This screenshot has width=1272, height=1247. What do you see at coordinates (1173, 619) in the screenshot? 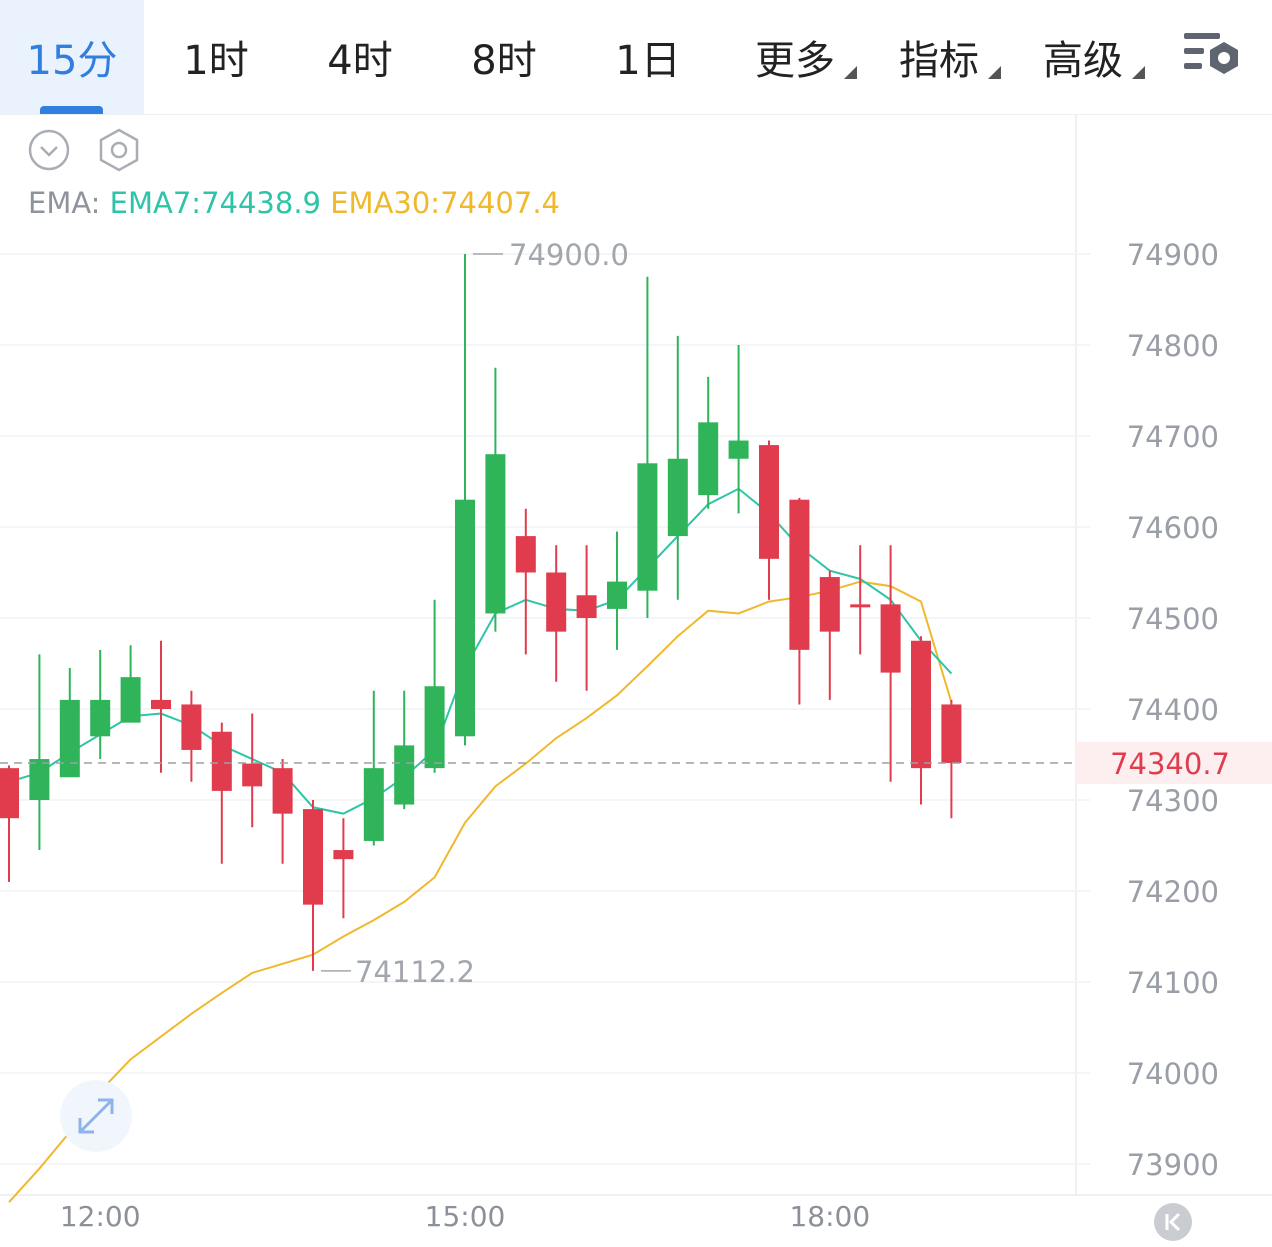
I see `y-tick-label: 74500` at bounding box center [1173, 619].